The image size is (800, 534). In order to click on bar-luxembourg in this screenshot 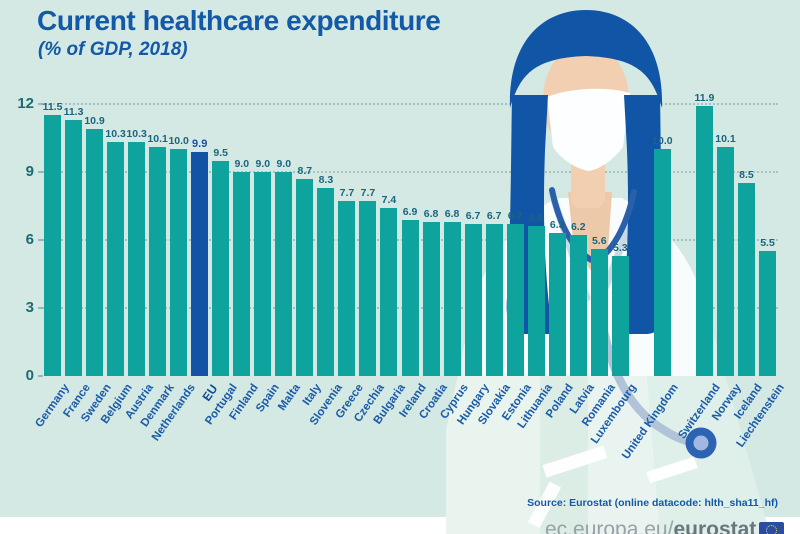, I will do `click(620, 315)`.